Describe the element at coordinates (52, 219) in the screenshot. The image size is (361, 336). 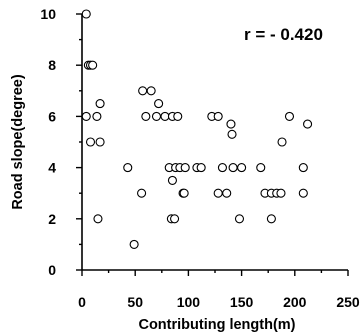
I see `y-tick-label: 2` at that location.